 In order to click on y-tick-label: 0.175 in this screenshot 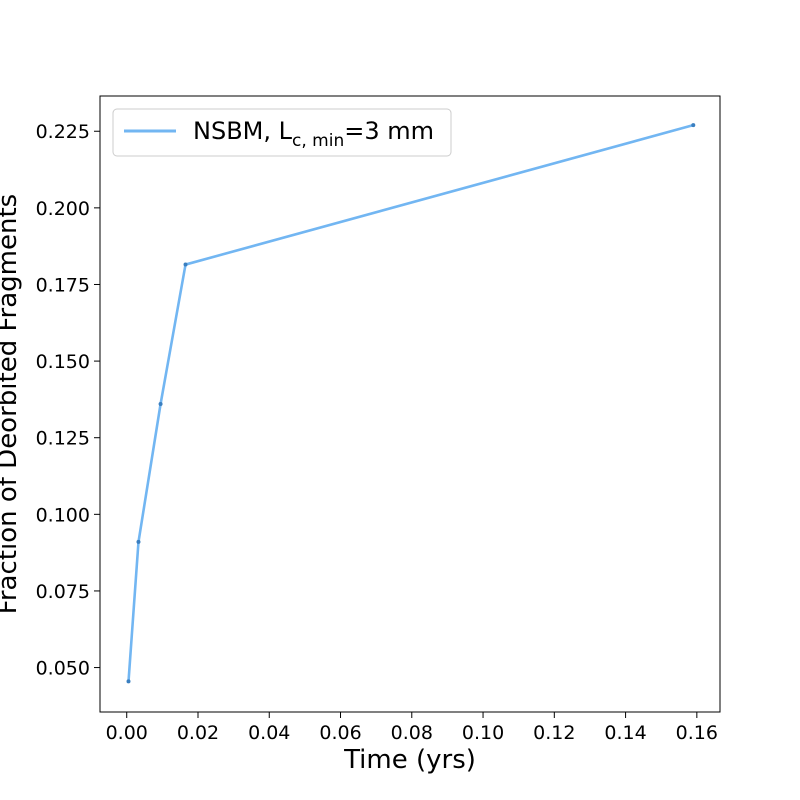, I will do `click(63, 285)`.